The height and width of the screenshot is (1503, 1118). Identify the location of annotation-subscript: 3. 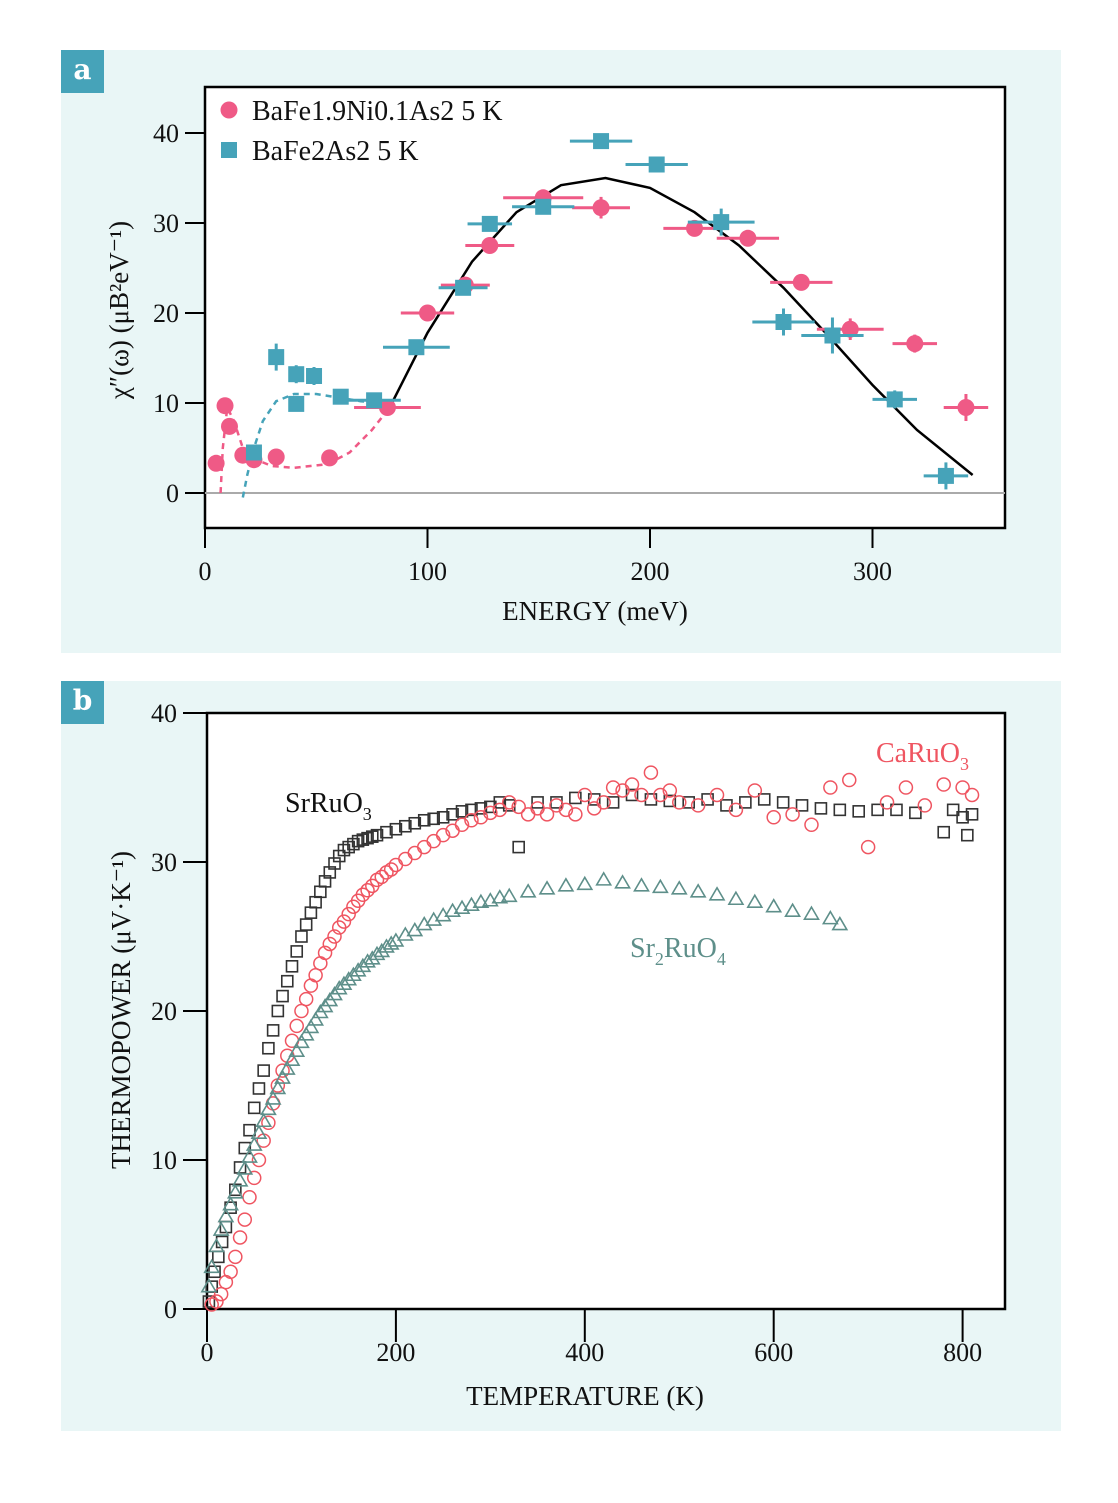
(964, 764).